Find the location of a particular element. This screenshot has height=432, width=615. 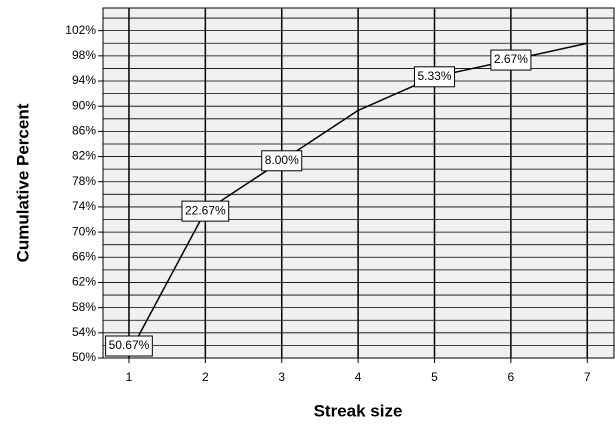

annotation: 5.33% is located at coordinates (434, 77).